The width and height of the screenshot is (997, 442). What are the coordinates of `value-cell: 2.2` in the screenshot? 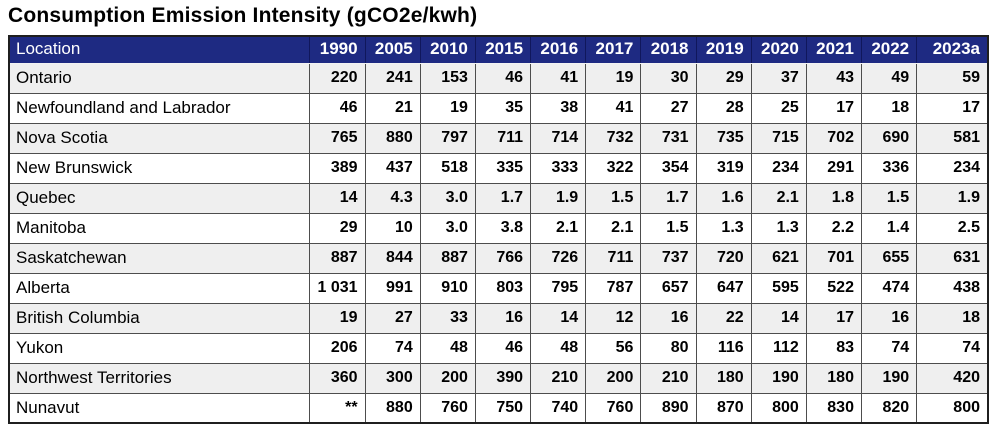 It's located at (833, 228).